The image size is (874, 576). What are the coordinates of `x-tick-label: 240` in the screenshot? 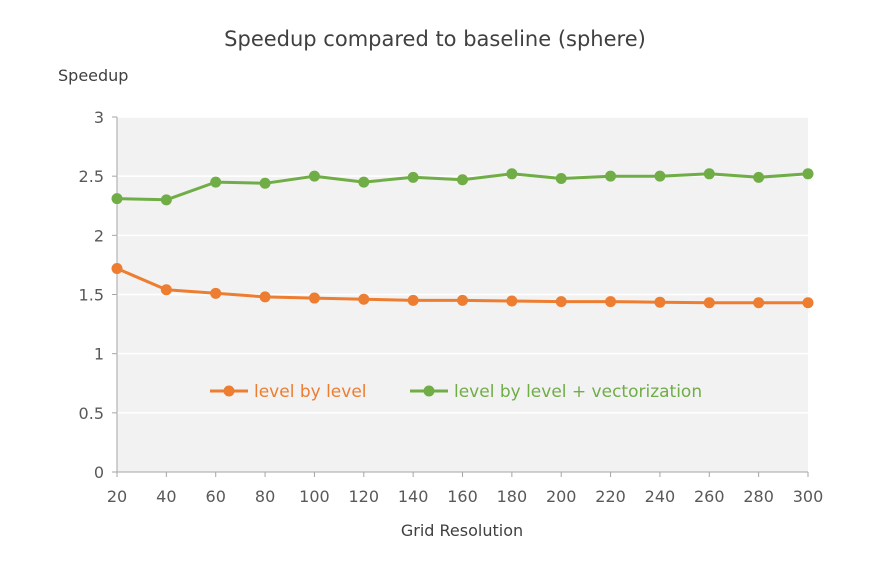 It's located at (660, 496).